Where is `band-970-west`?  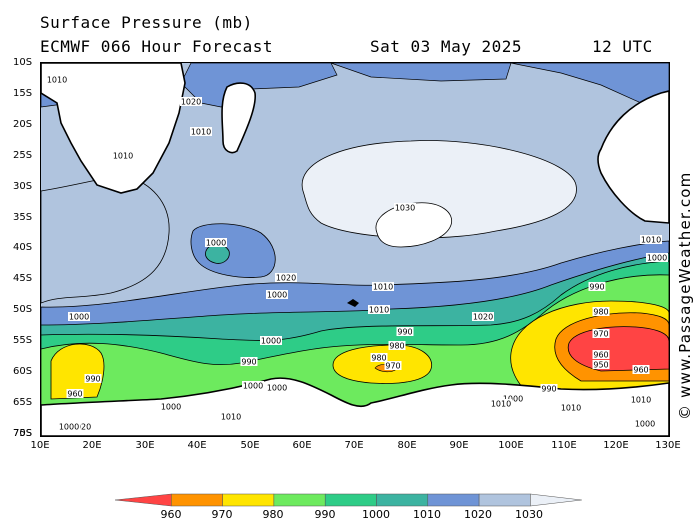 band-970-west is located at coordinates (77, 371).